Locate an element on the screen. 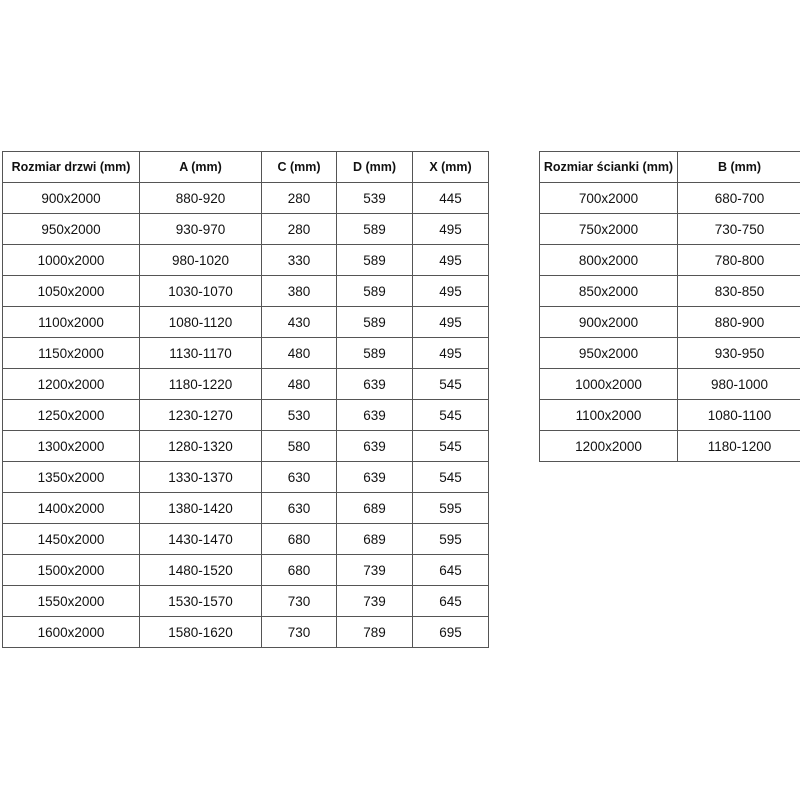 The width and height of the screenshot is (800, 800). table-cell: 580 is located at coordinates (299, 446).